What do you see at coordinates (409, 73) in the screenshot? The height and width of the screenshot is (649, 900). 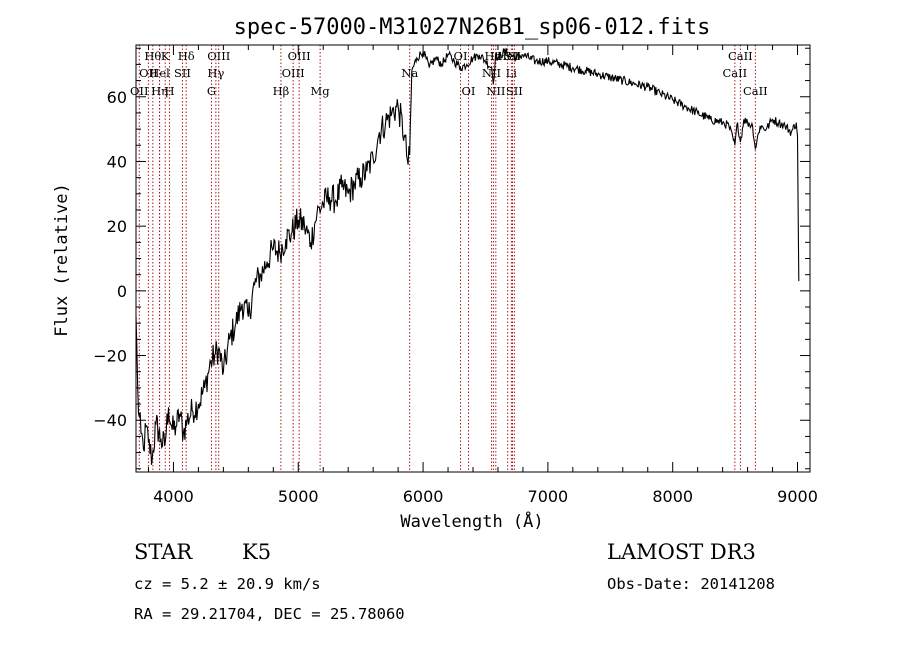 I see `line-label: Na` at bounding box center [409, 73].